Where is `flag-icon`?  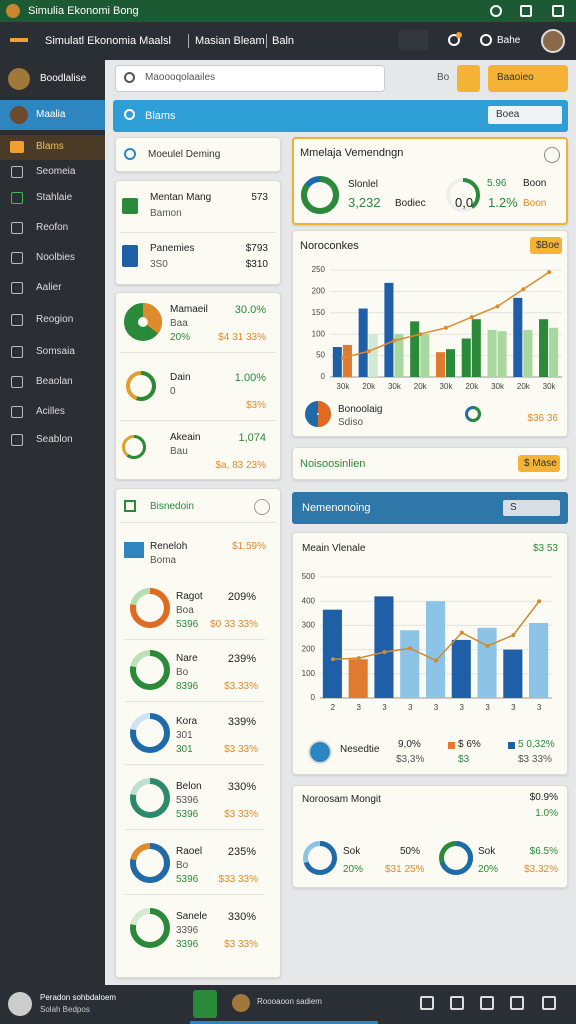
flag-icon is located at coordinates (134, 550).